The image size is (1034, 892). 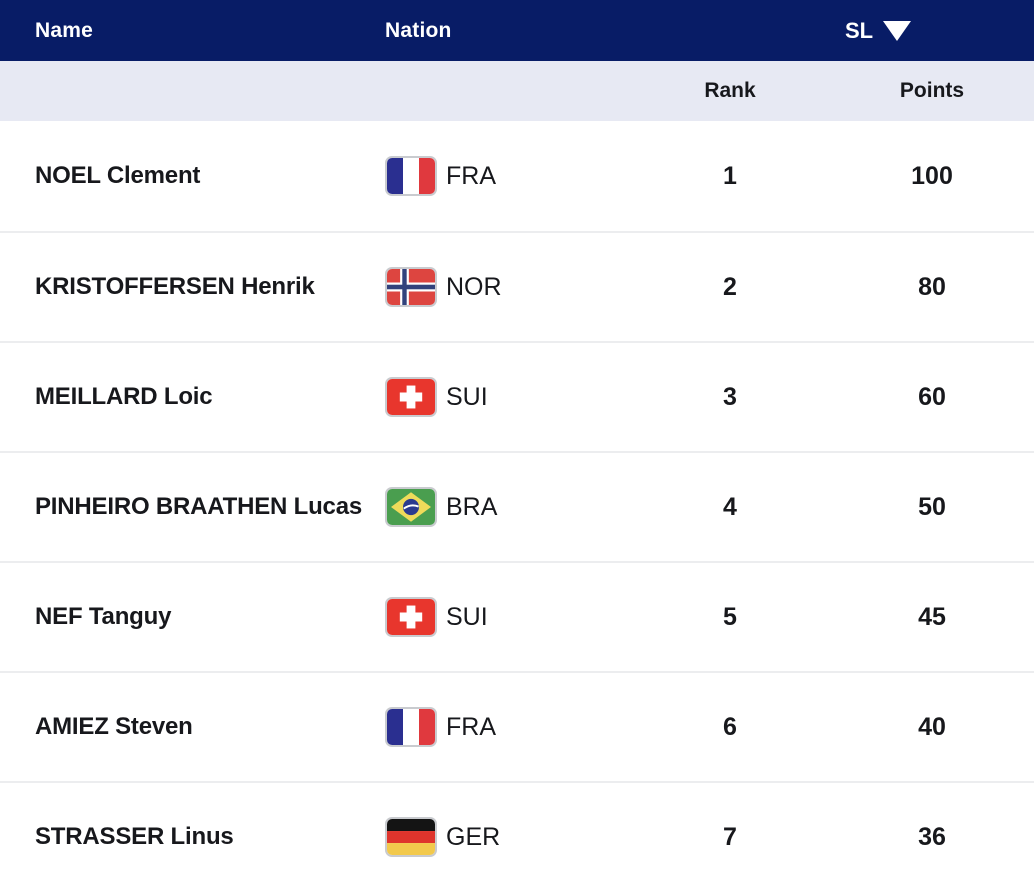 What do you see at coordinates (932, 726) in the screenshot?
I see `points-value: 40` at bounding box center [932, 726].